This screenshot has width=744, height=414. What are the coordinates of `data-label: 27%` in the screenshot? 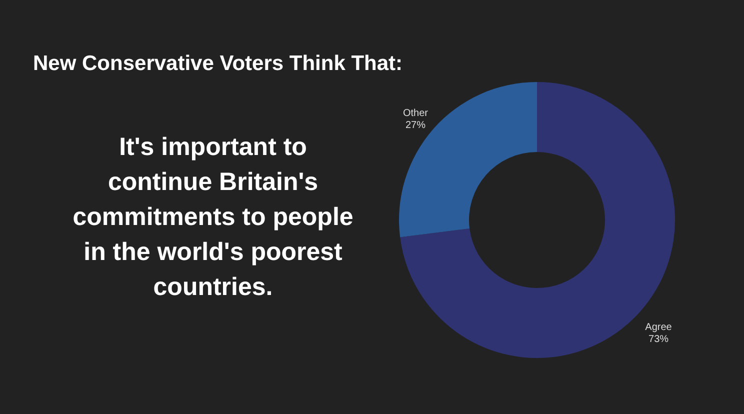 It's located at (415, 125).